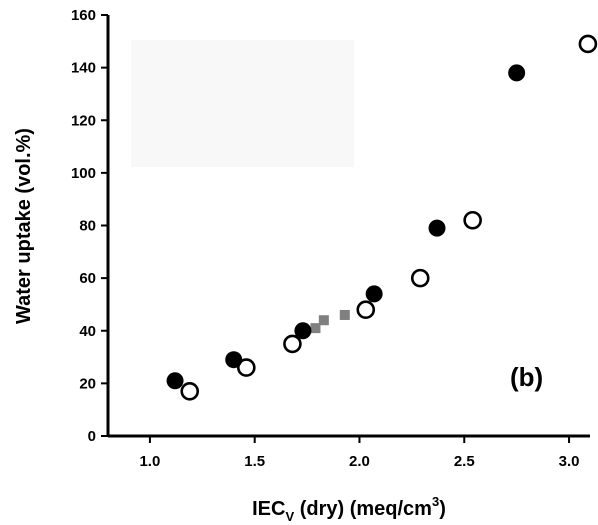  Describe the element at coordinates (87, 278) in the screenshot. I see `y-tick-label: 60` at that location.